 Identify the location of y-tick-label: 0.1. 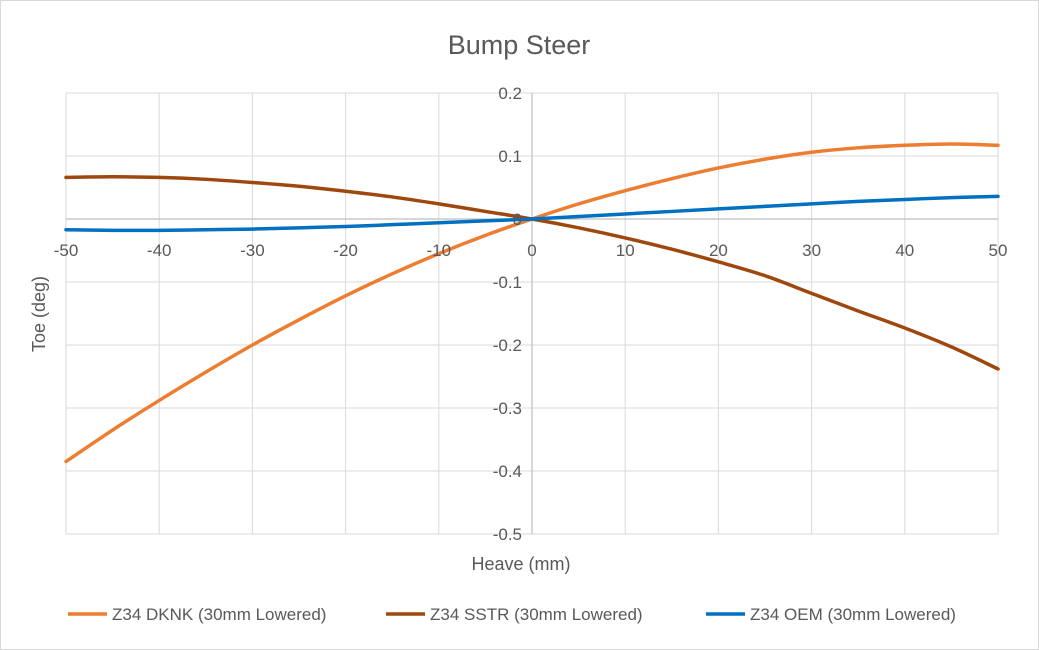
(510, 156).